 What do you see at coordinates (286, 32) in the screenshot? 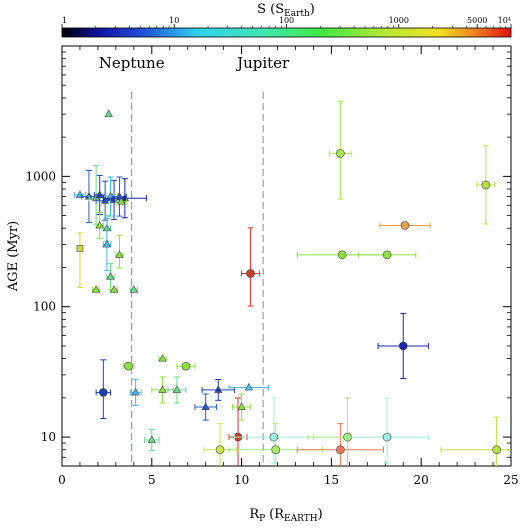
I see `colorbar-gradient` at bounding box center [286, 32].